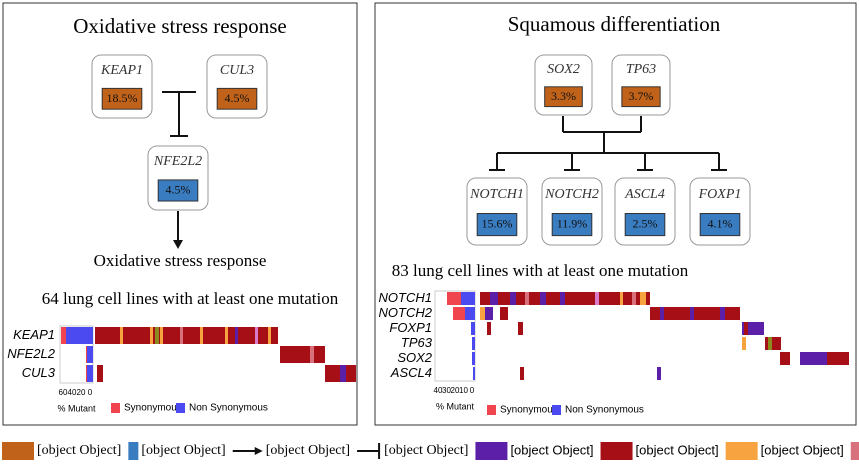 Image resolution: width=859 pixels, height=465 pixels. What do you see at coordinates (644, 194) in the screenshot?
I see `node-gene: ASCL4` at bounding box center [644, 194].